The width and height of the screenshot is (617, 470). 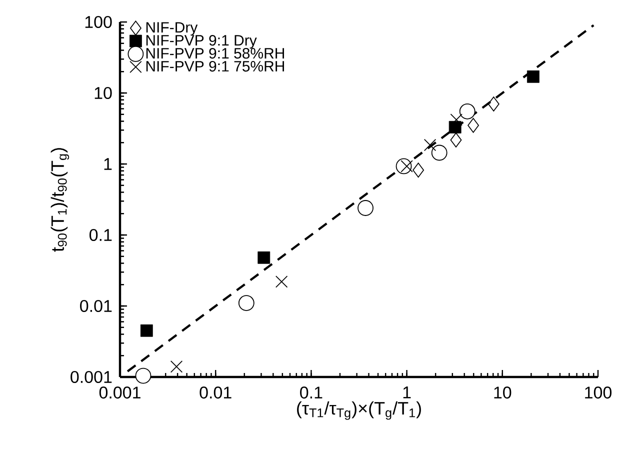 What do you see at coordinates (172, 29) in the screenshot?
I see `legend-label: NIF-Dry` at bounding box center [172, 29].